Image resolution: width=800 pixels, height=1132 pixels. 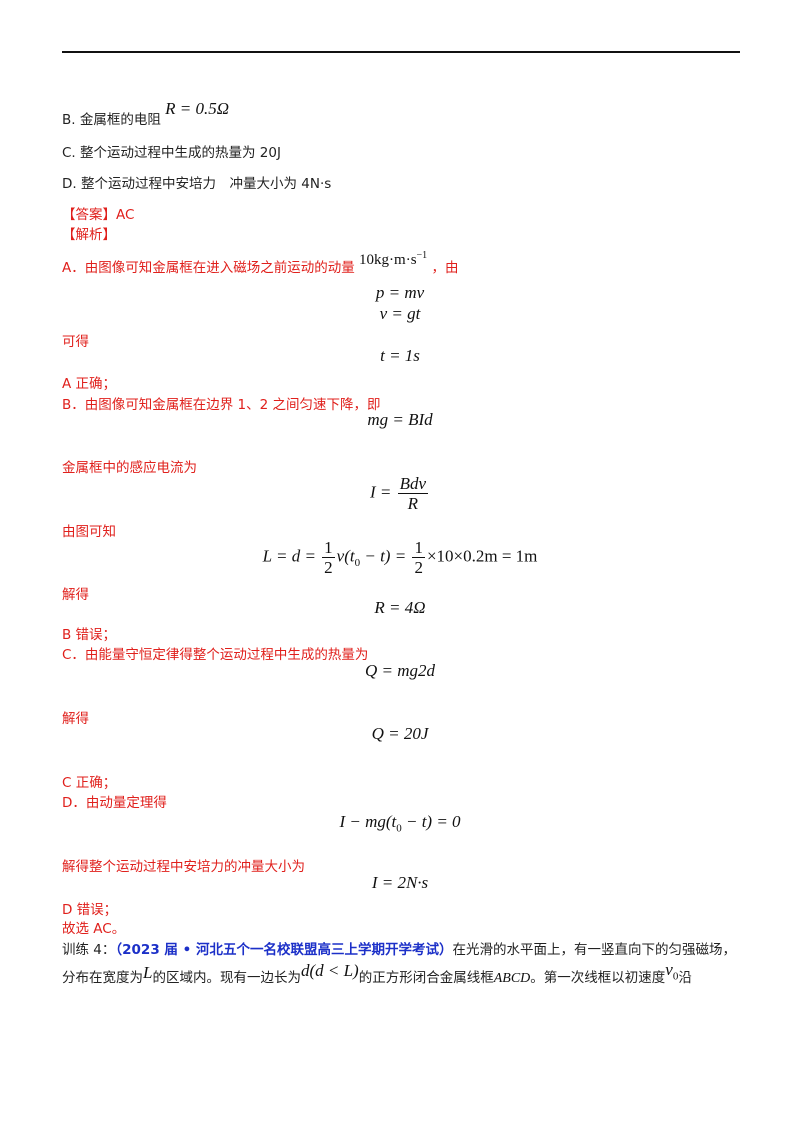 What do you see at coordinates (401, 52) in the screenshot?
I see `header-rule` at bounding box center [401, 52].